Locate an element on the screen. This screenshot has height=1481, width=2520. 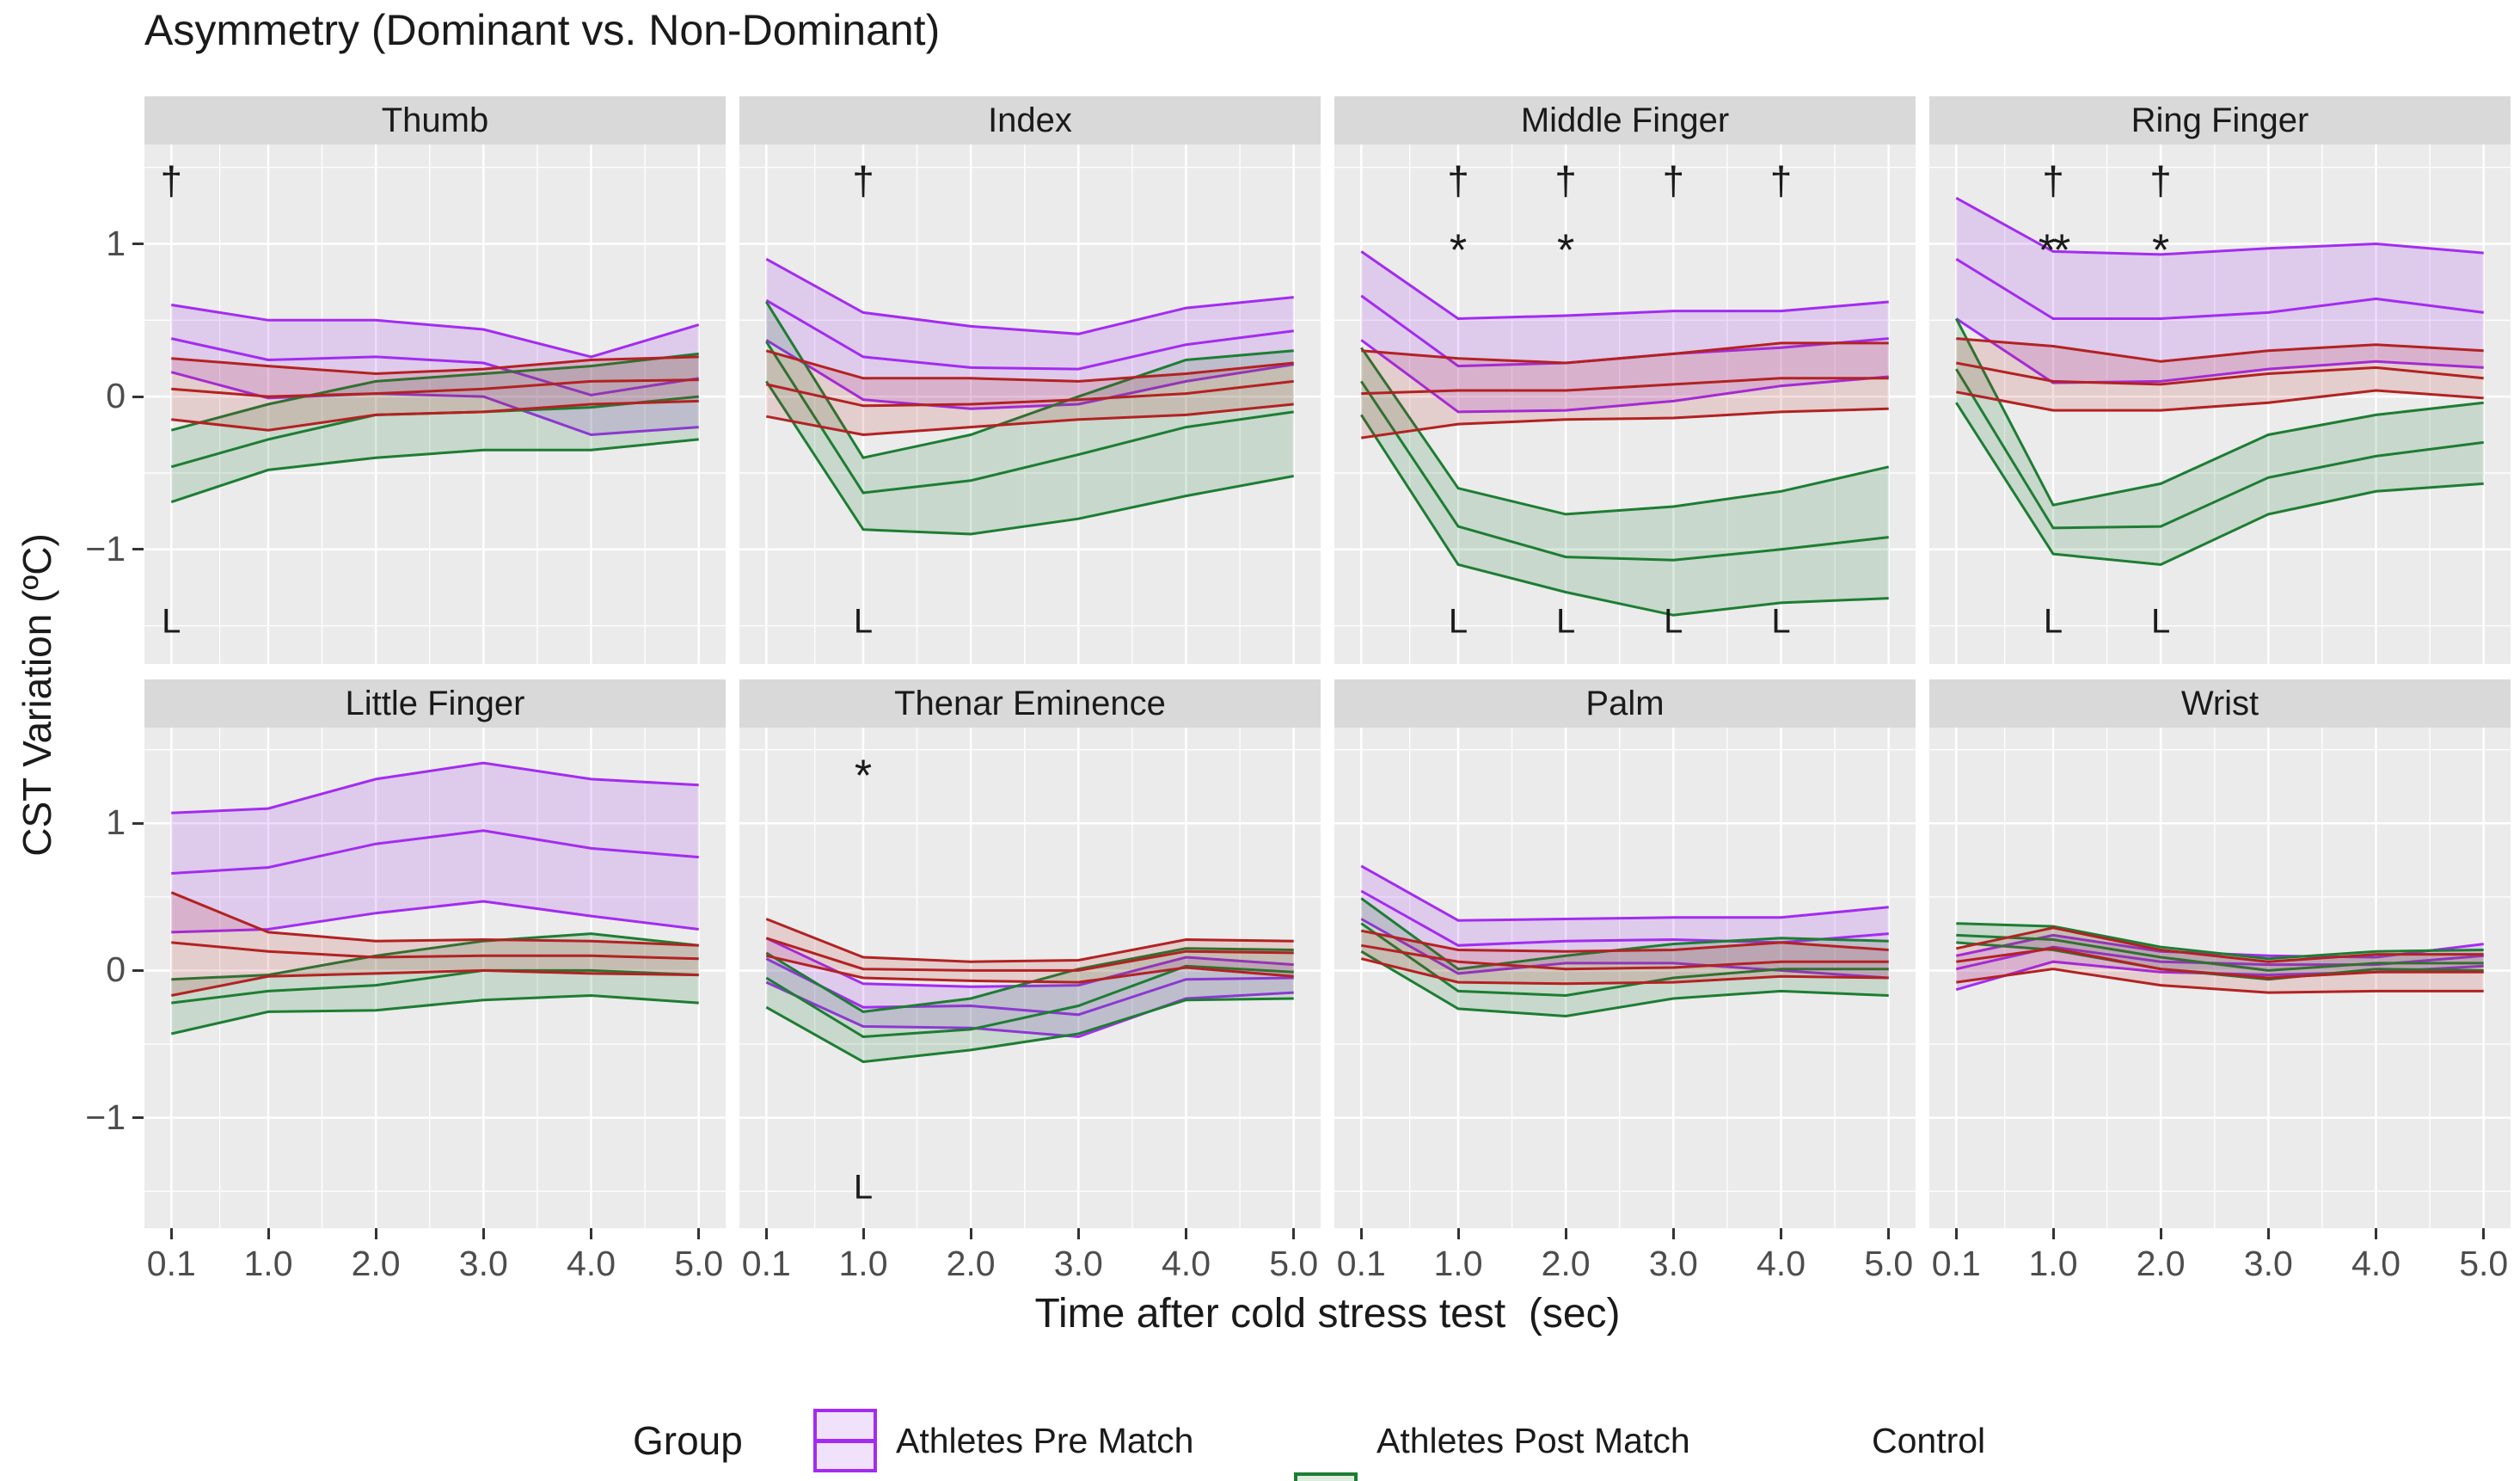
legend-key-line is located at coordinates (846, 1441).